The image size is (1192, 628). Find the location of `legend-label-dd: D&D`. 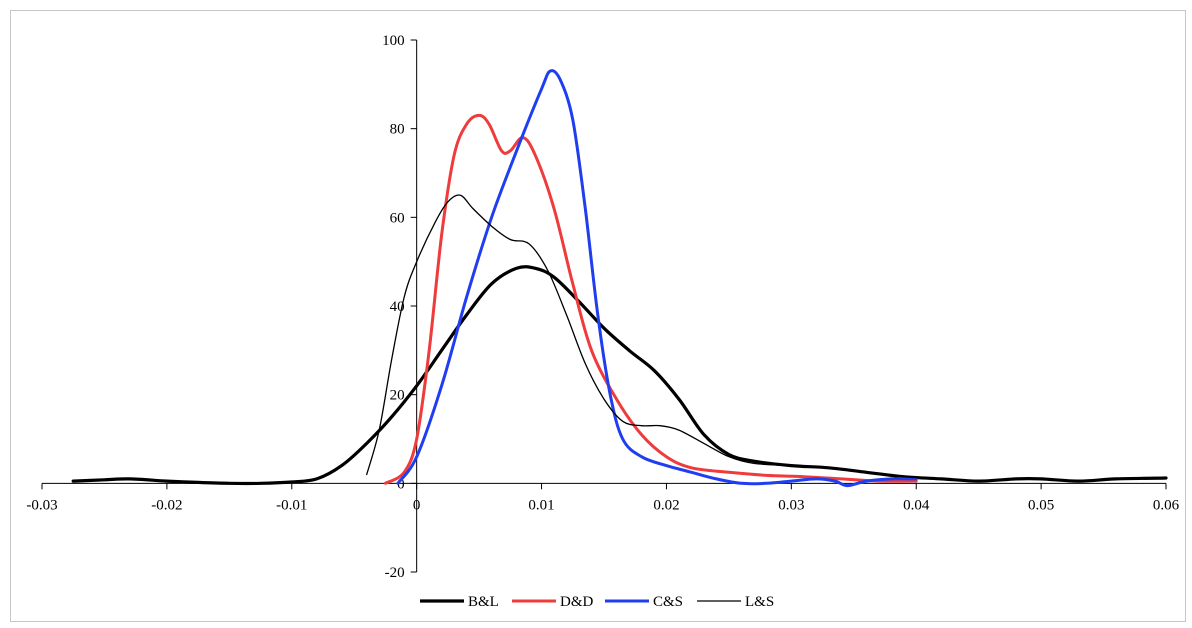

legend-label-dd: D&D is located at coordinates (577, 602).